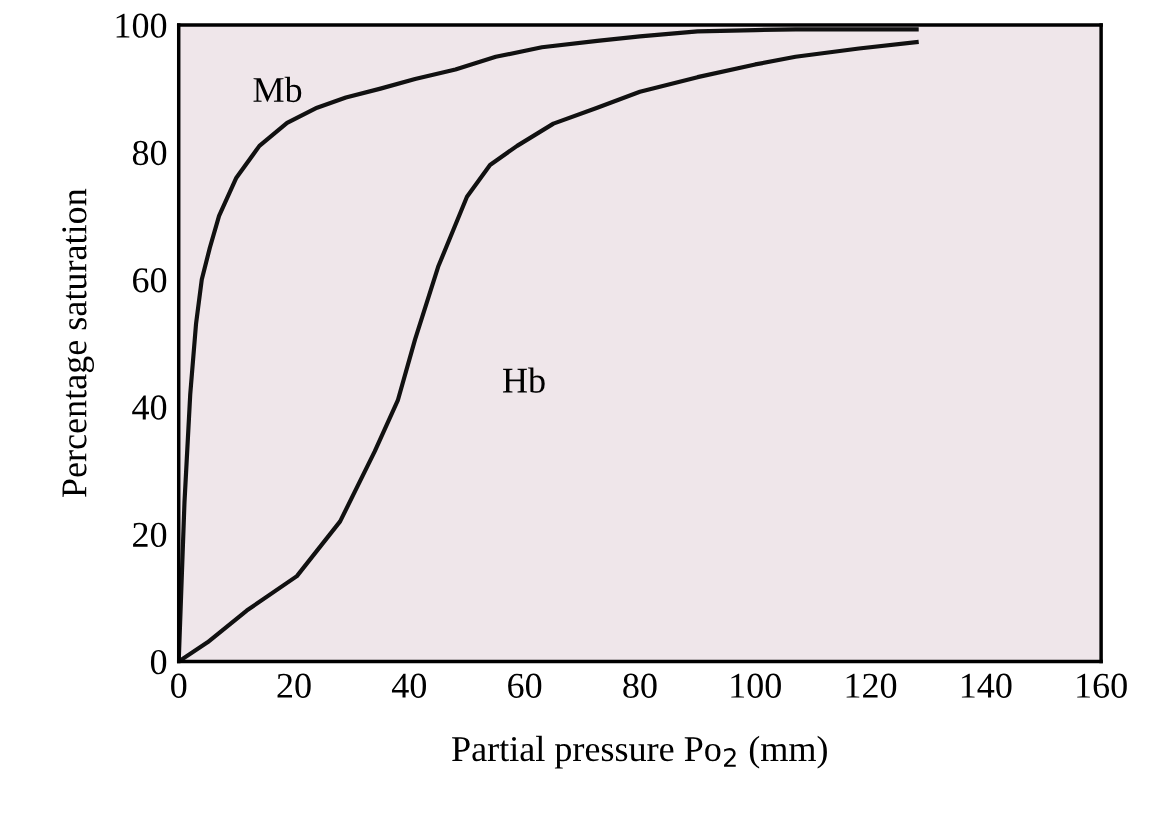 This screenshot has width=1153, height=832. I want to click on y-axis-title: Percentage saturation, so click(78, 343).